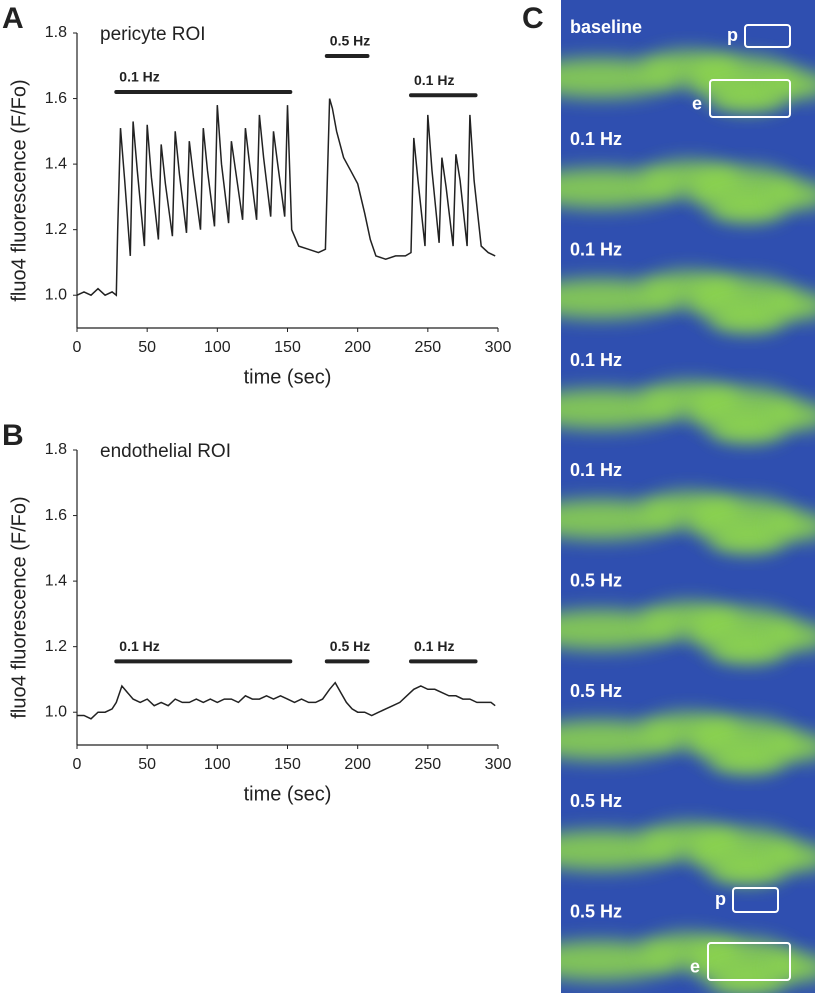  Describe the element at coordinates (153, 34) in the screenshot. I see `chart-title: pericyte ROI` at that location.